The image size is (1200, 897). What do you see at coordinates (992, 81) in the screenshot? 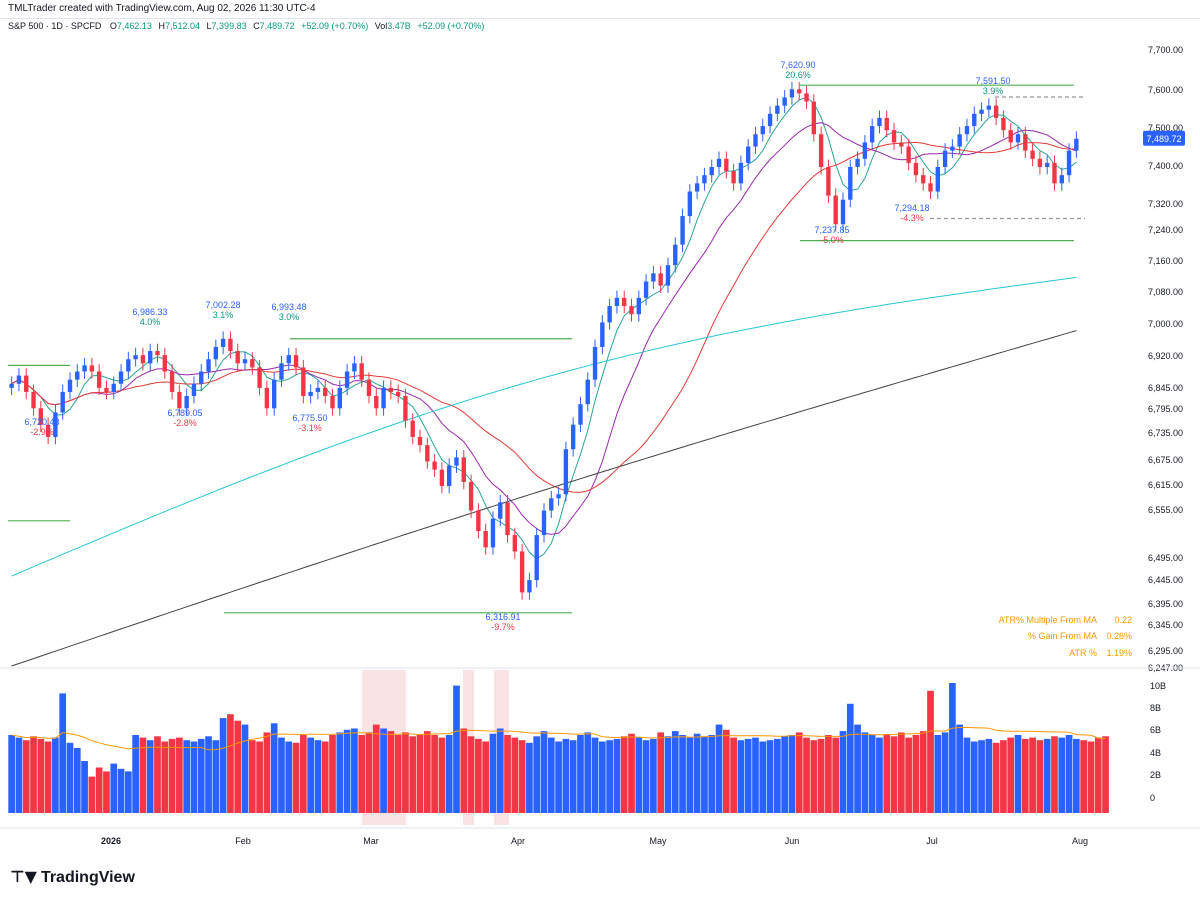
I see `annotation-price: 7,591.50` at bounding box center [992, 81].